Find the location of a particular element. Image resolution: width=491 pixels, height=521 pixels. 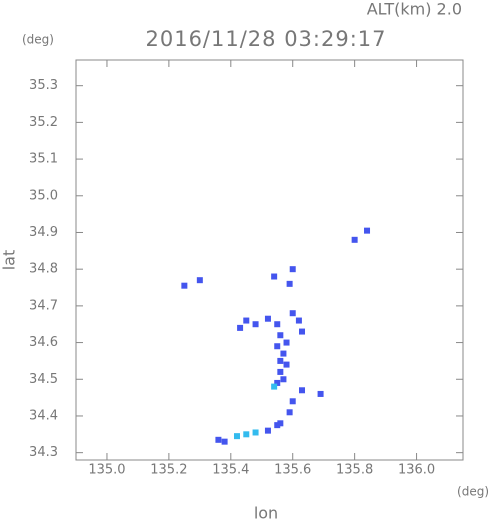

y-axis-label: lat is located at coordinates (9, 260).